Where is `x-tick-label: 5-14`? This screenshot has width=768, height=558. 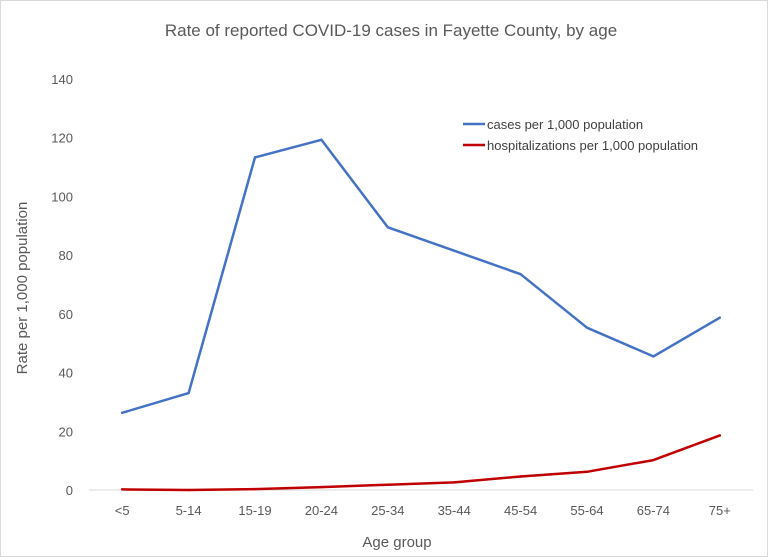
x-tick-label: 5-14 is located at coordinates (189, 510).